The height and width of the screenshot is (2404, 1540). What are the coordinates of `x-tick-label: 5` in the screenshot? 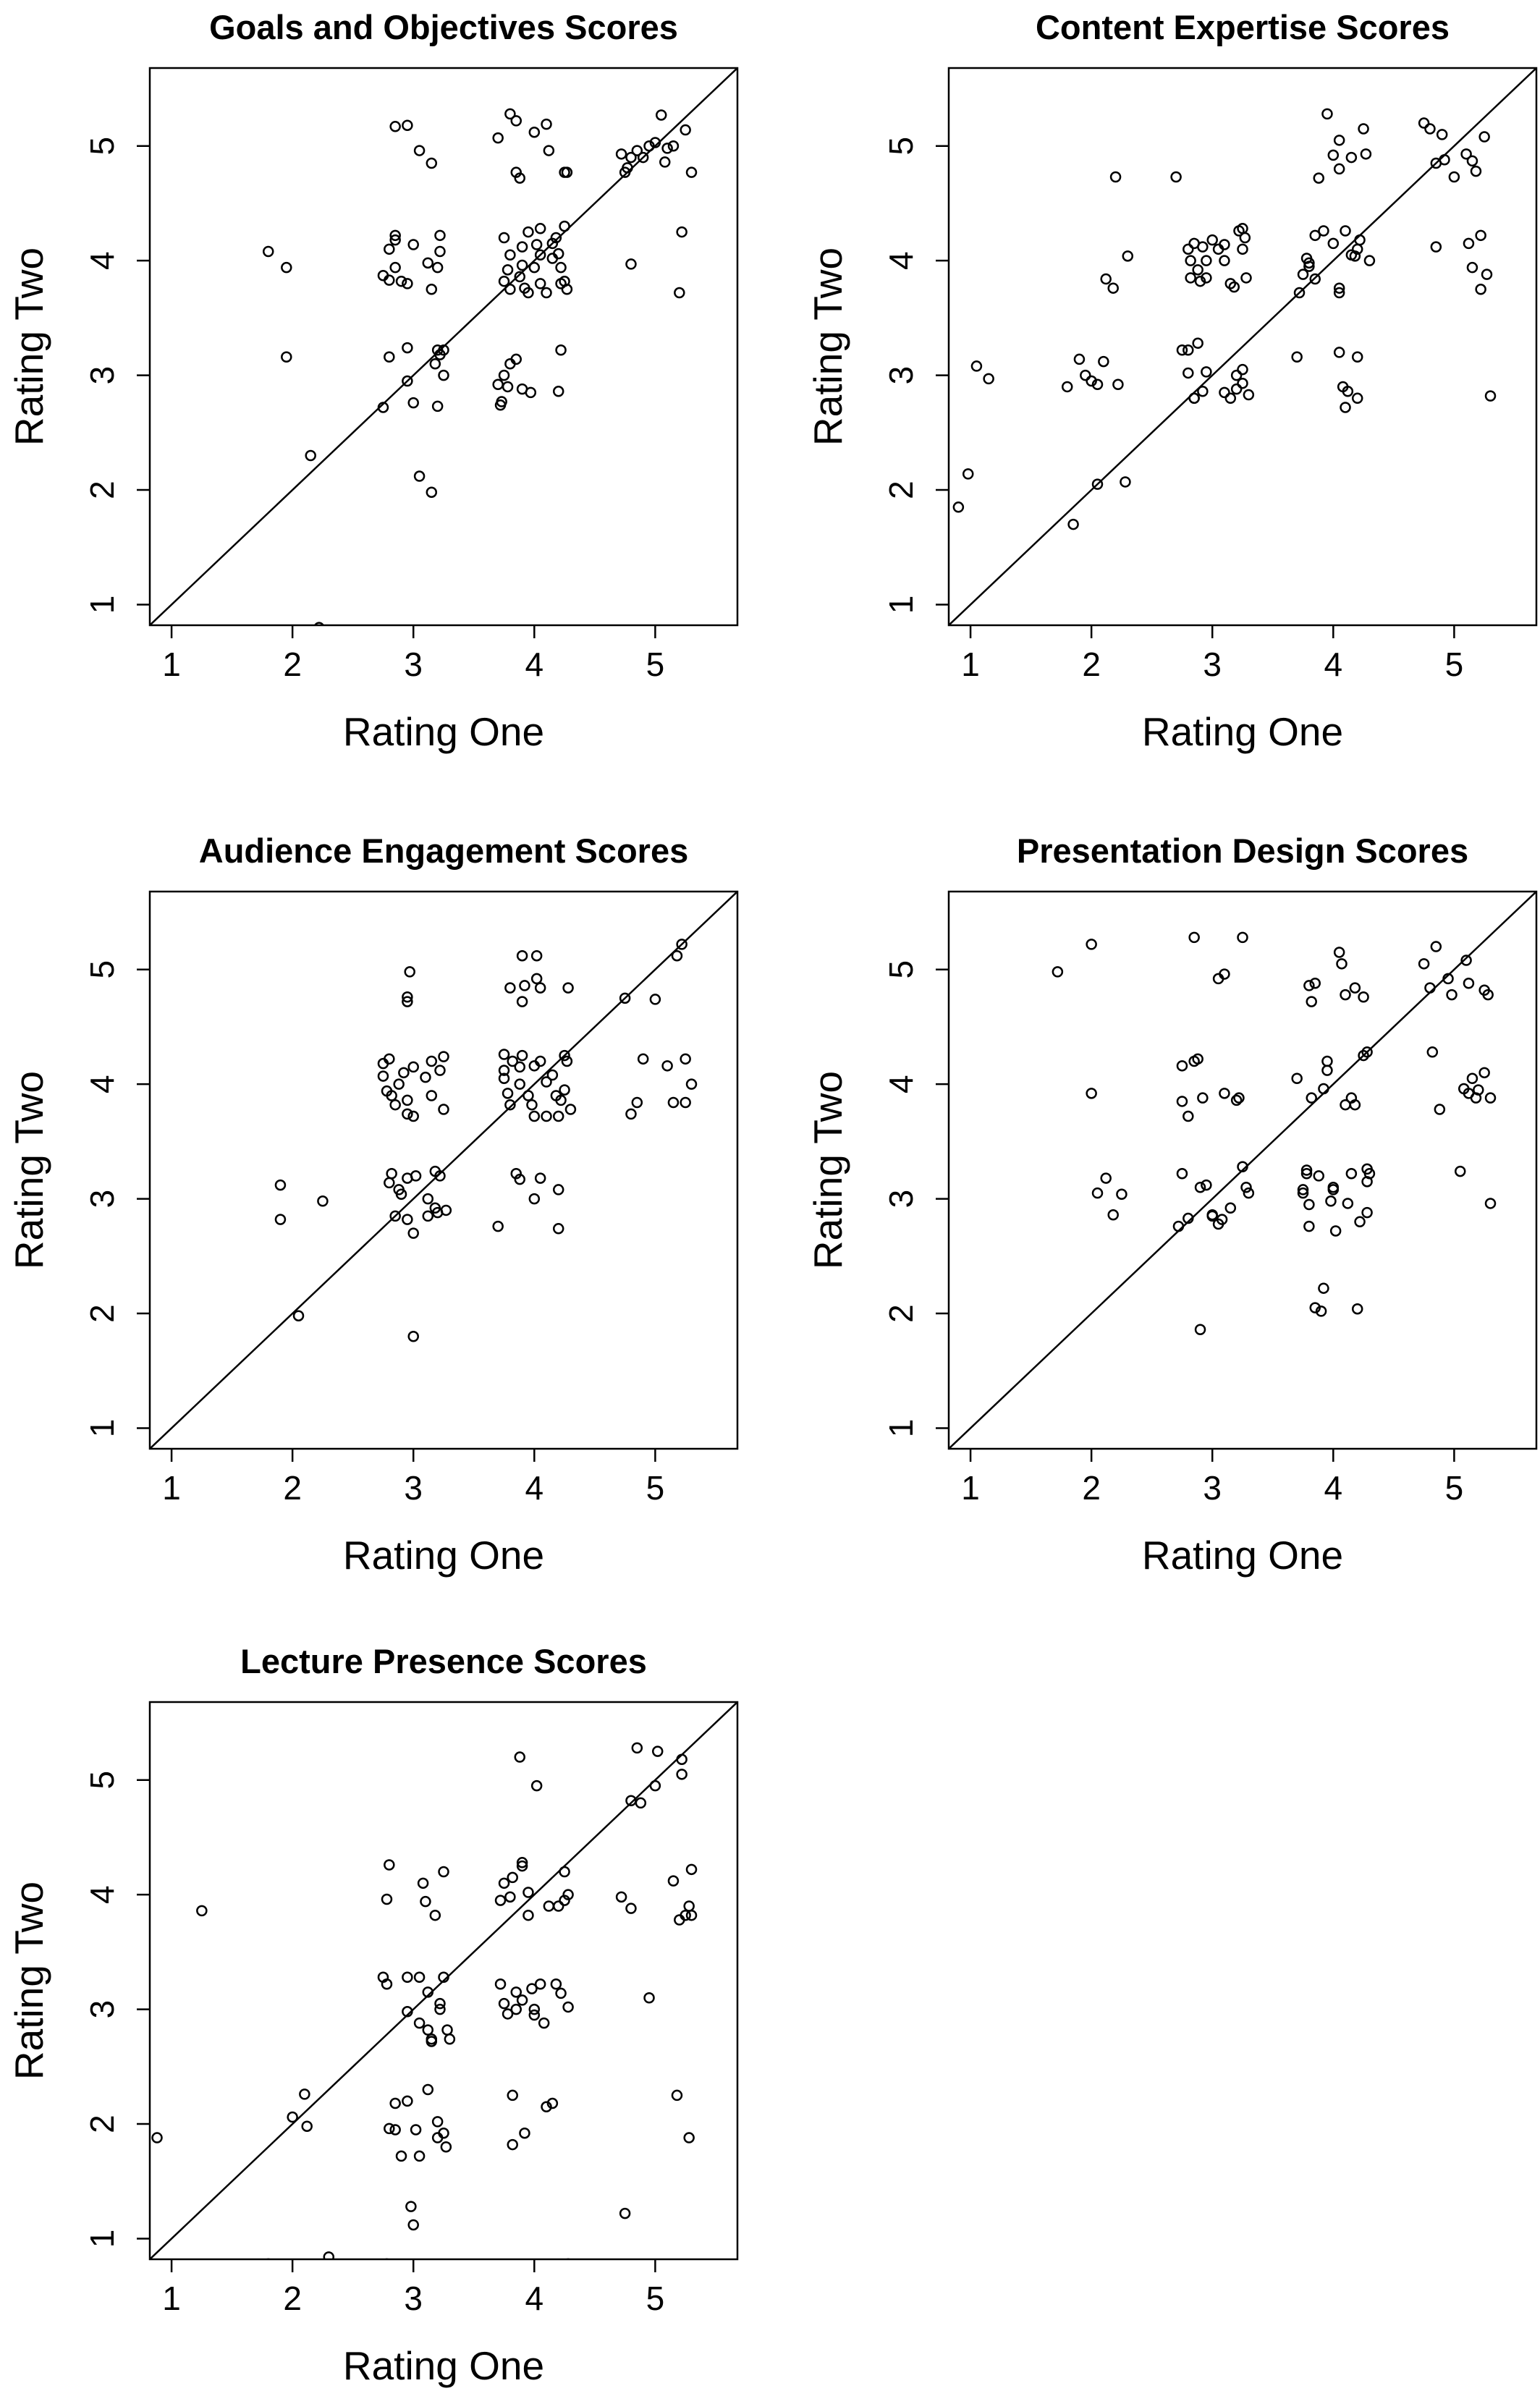 It's located at (655, 1488).